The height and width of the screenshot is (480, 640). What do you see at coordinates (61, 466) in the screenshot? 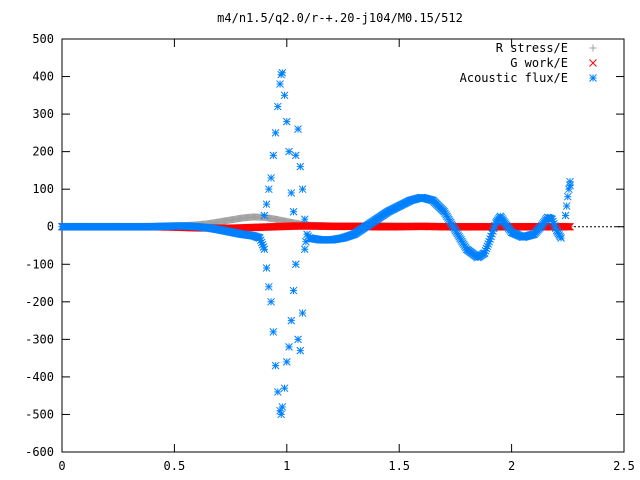
I see `x-tick-label: 0` at bounding box center [61, 466].